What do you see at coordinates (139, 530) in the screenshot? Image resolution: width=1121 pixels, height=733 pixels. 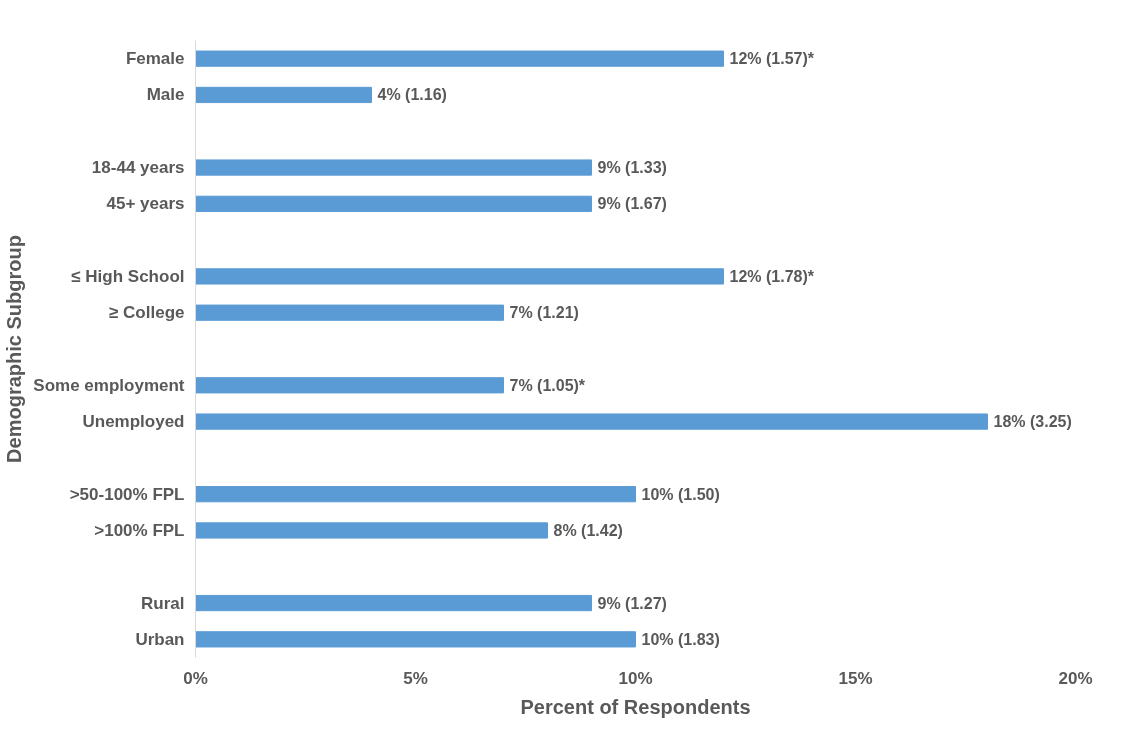 I see `y-tick-label: >100% FPL` at bounding box center [139, 530].